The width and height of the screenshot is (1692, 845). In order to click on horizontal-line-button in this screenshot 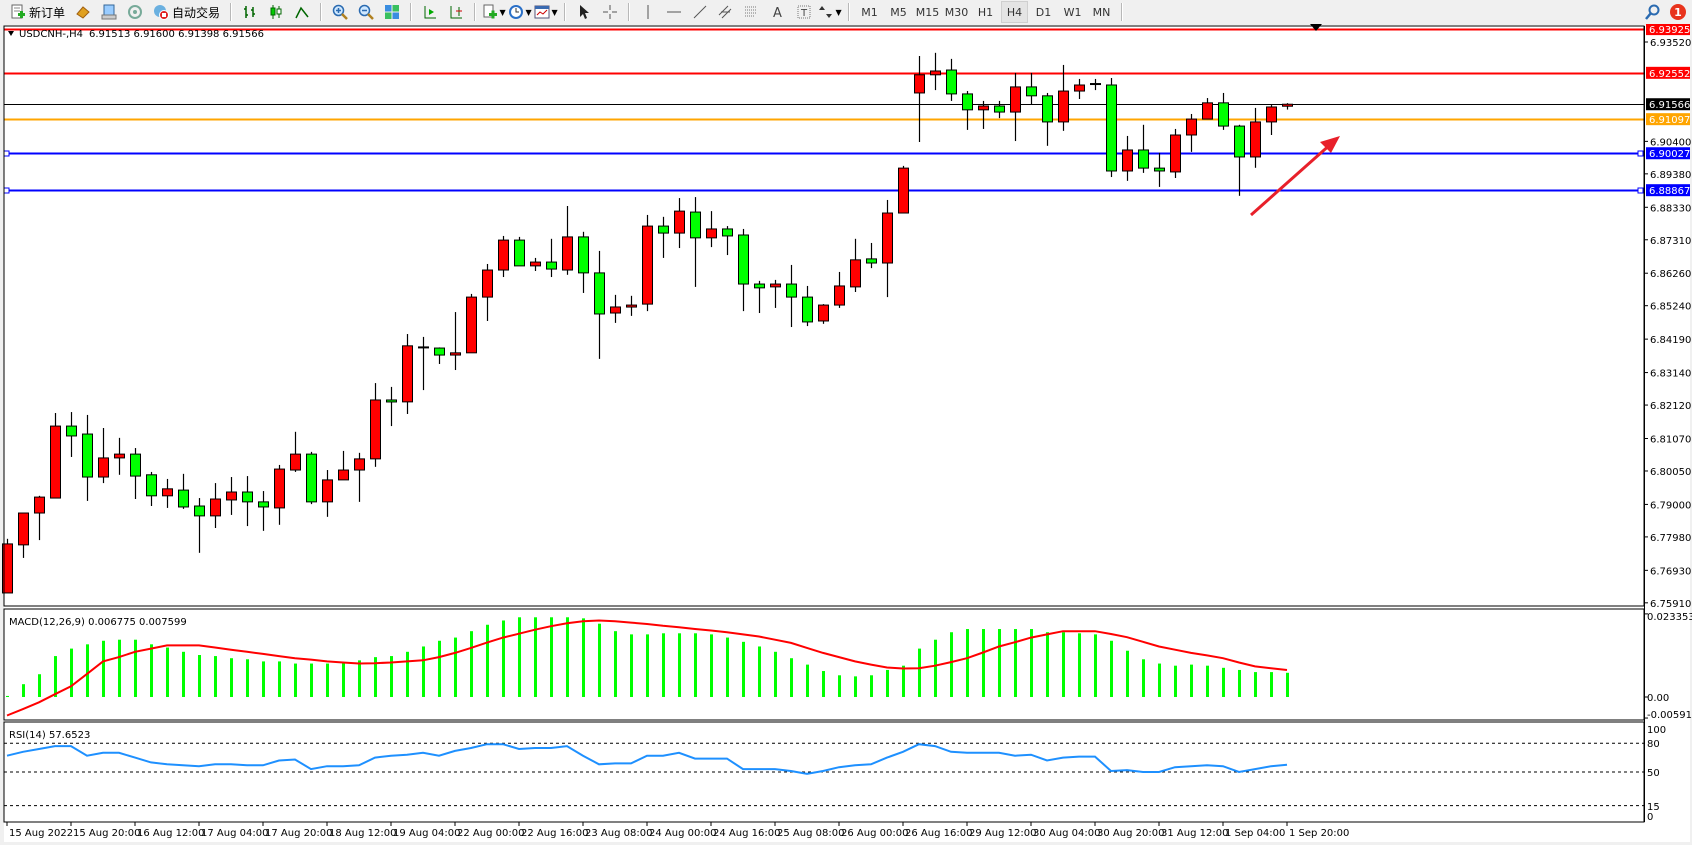, I will do `click(674, 12)`.